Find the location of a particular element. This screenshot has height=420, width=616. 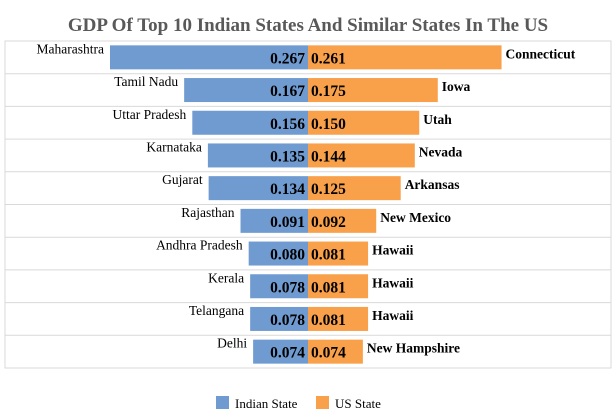

category-label: Rajasthan is located at coordinates (207, 212).